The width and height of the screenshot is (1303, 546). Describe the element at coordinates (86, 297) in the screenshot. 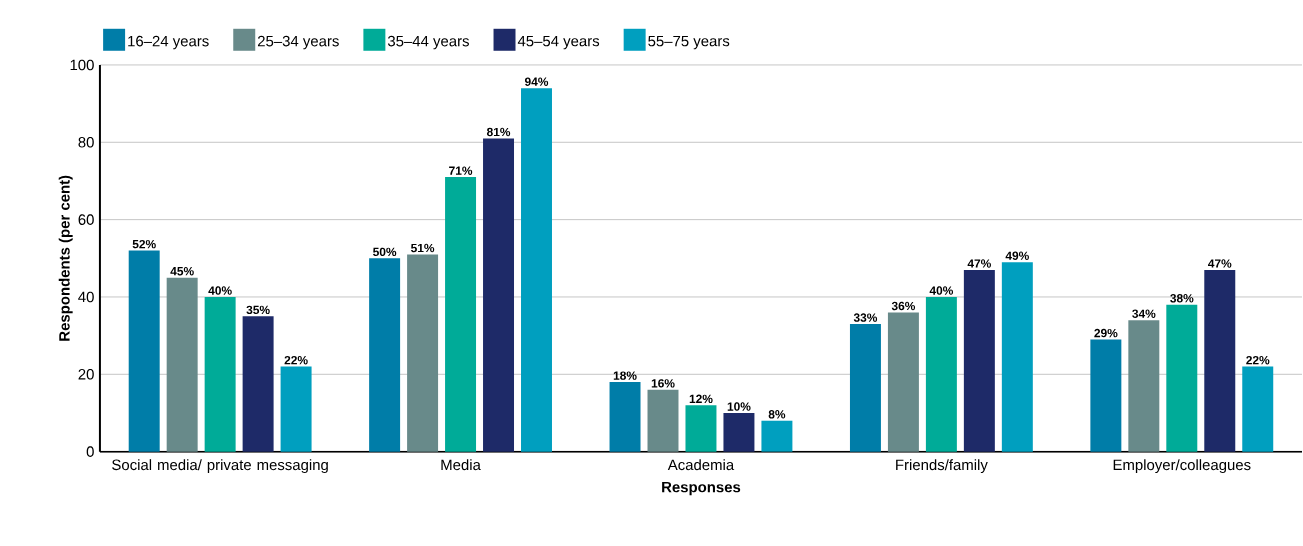

I see `y-tick-label: 40` at that location.